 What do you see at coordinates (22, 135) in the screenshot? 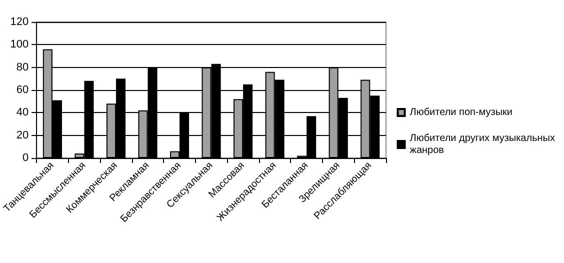
I see `y-tick-label: 20` at bounding box center [22, 135].